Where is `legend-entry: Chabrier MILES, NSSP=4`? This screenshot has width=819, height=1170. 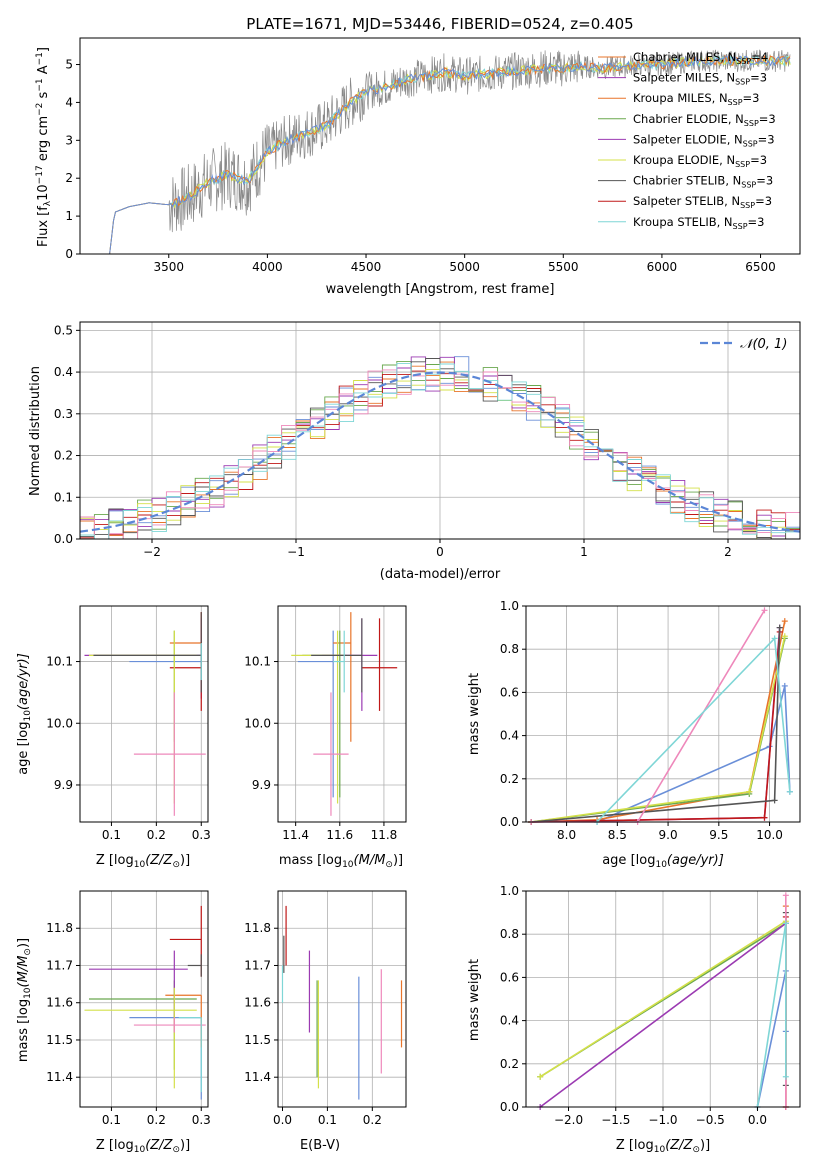 legend-entry: Chabrier MILES, NSSP=4 is located at coordinates (700, 58).